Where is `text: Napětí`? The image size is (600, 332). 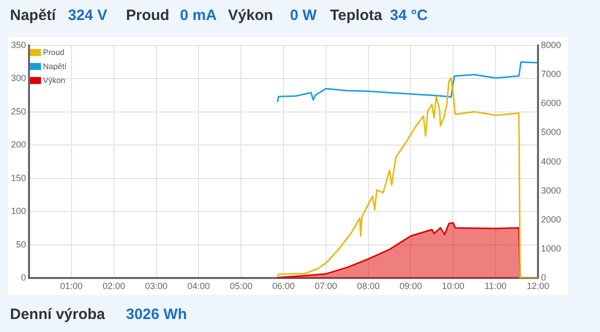 text: Napětí is located at coordinates (33, 15).